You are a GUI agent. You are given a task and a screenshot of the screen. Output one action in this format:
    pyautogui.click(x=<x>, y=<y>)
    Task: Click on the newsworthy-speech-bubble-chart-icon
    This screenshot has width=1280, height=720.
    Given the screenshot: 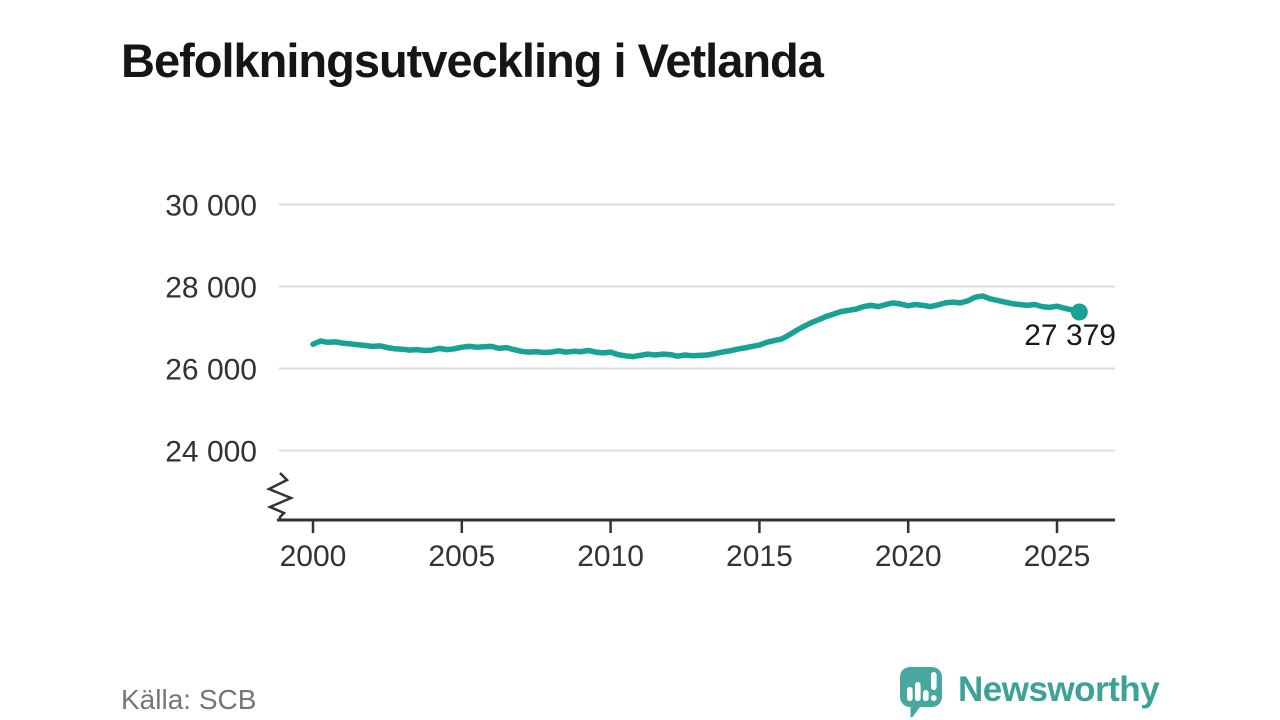 What is the action you would take?
    pyautogui.click(x=921, y=692)
    